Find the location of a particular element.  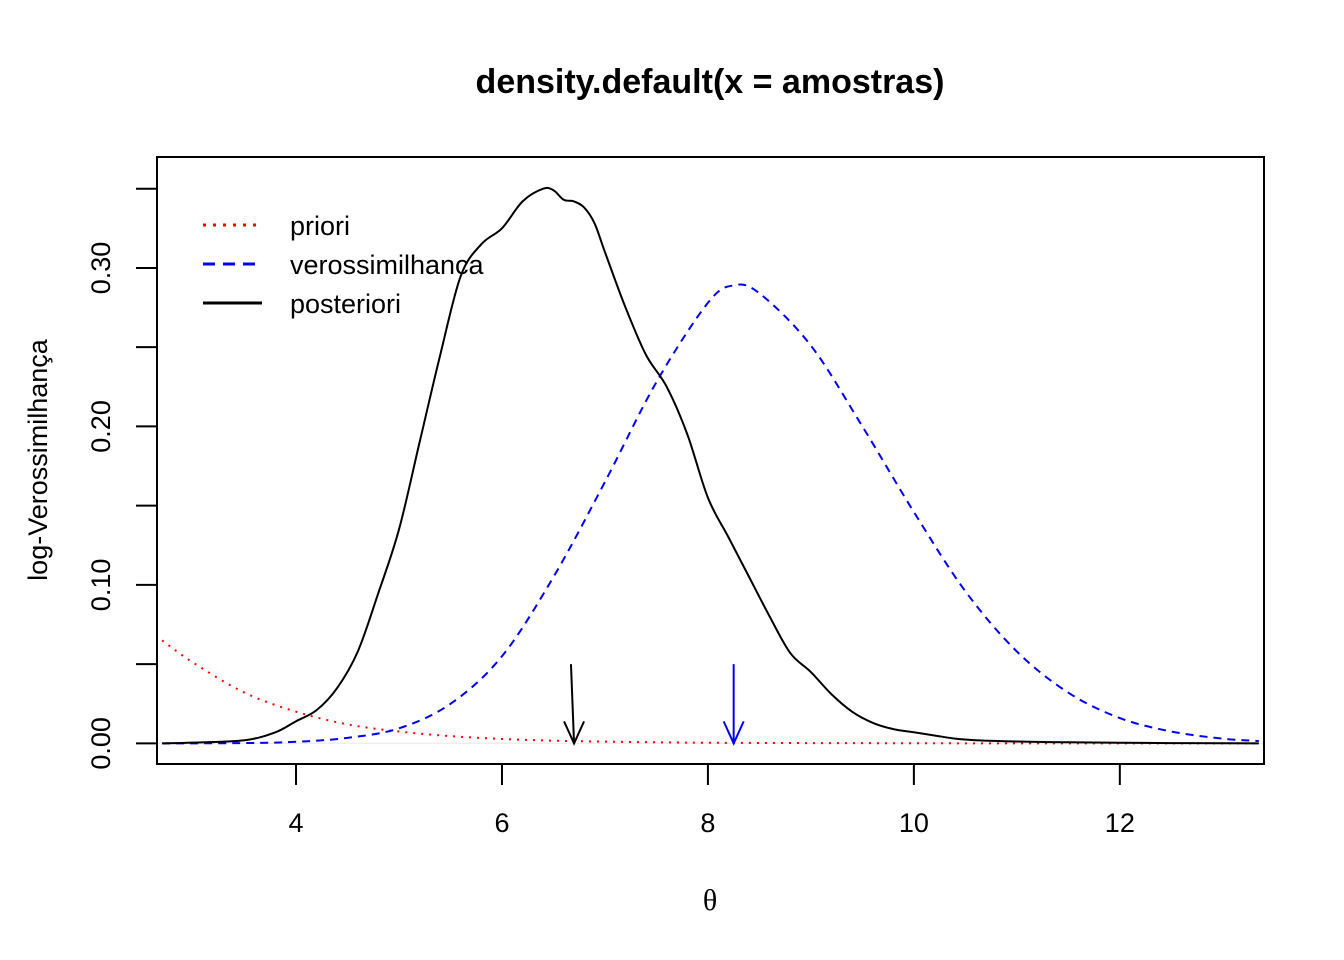

annotation-layer is located at coordinates (654, 705).